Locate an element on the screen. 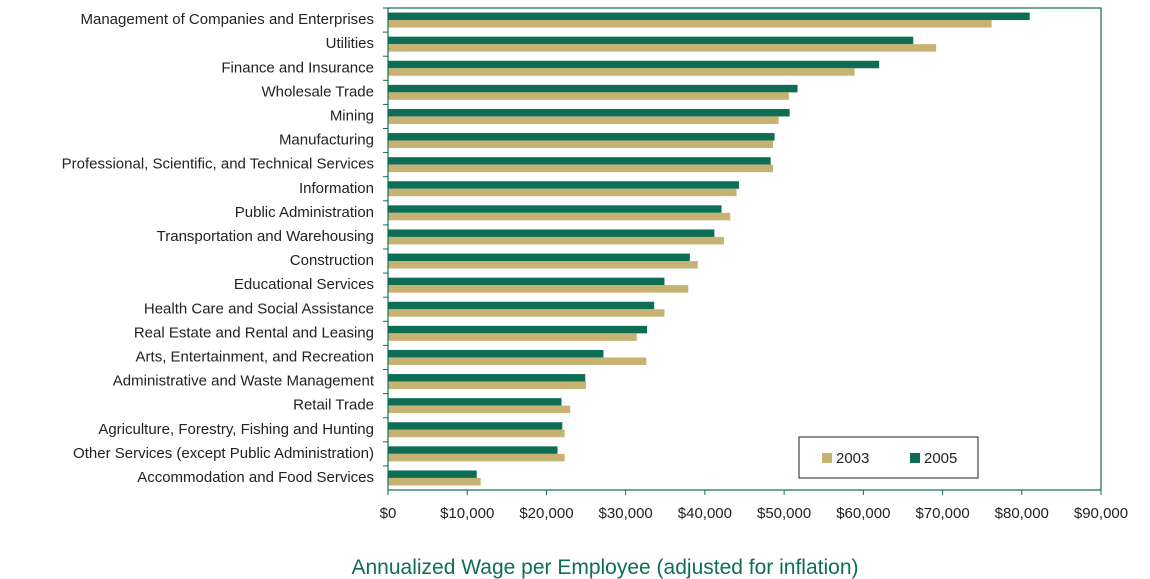 Image resolution: width=1150 pixels, height=579 pixels. category-label-administrative-and-waste-management: Administrative and Waste Management is located at coordinates (244, 381).